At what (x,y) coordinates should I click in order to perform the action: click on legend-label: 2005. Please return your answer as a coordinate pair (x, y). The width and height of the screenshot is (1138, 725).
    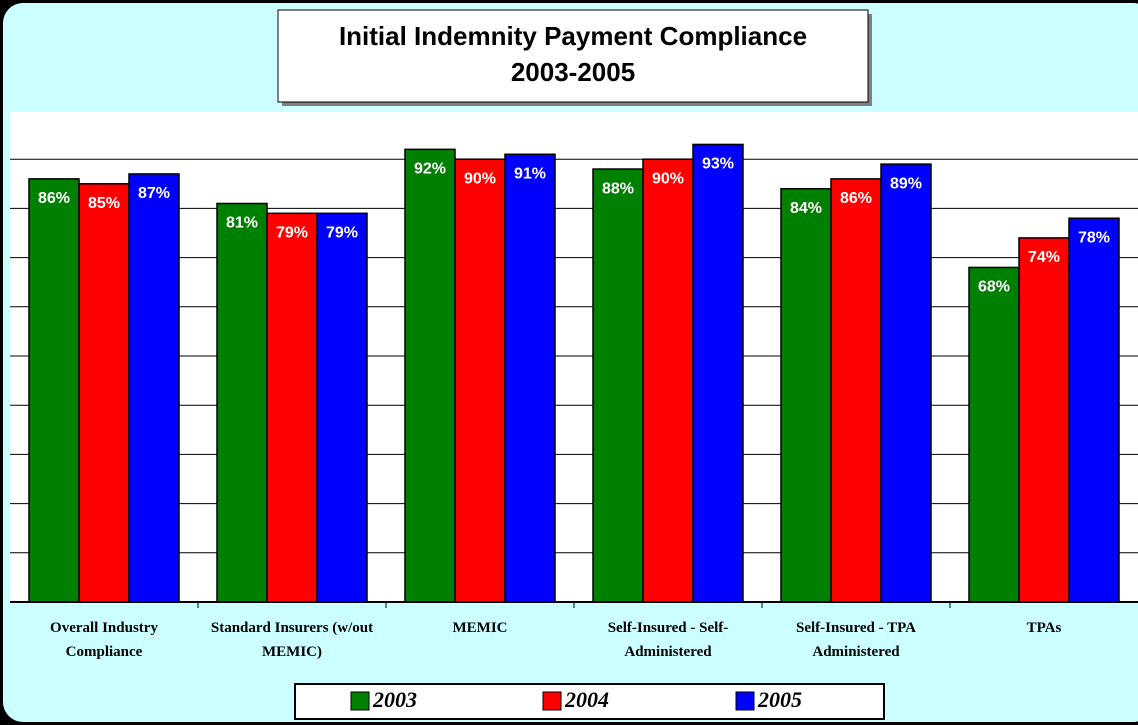
    Looking at the image, I should click on (779, 699).